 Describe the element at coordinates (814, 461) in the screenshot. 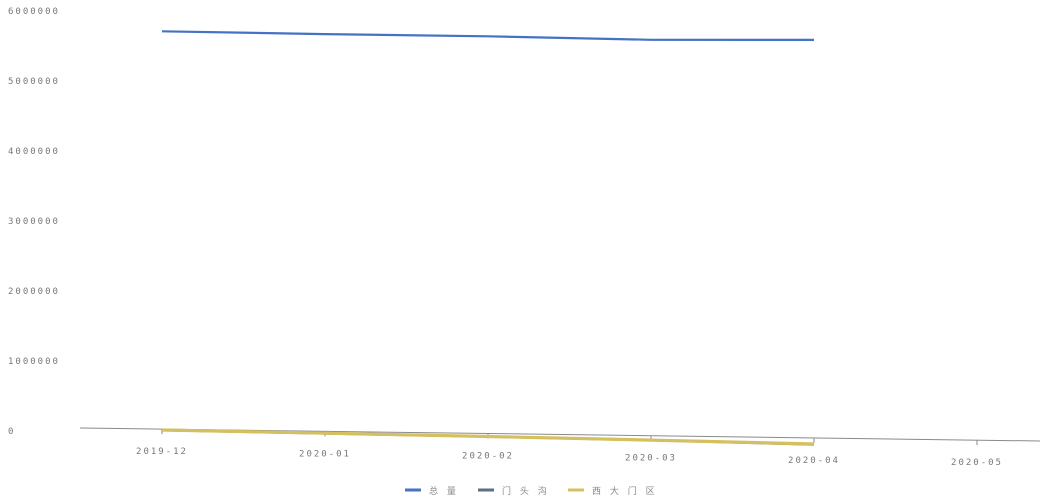

I see `x-tick-label: 2020-04` at that location.